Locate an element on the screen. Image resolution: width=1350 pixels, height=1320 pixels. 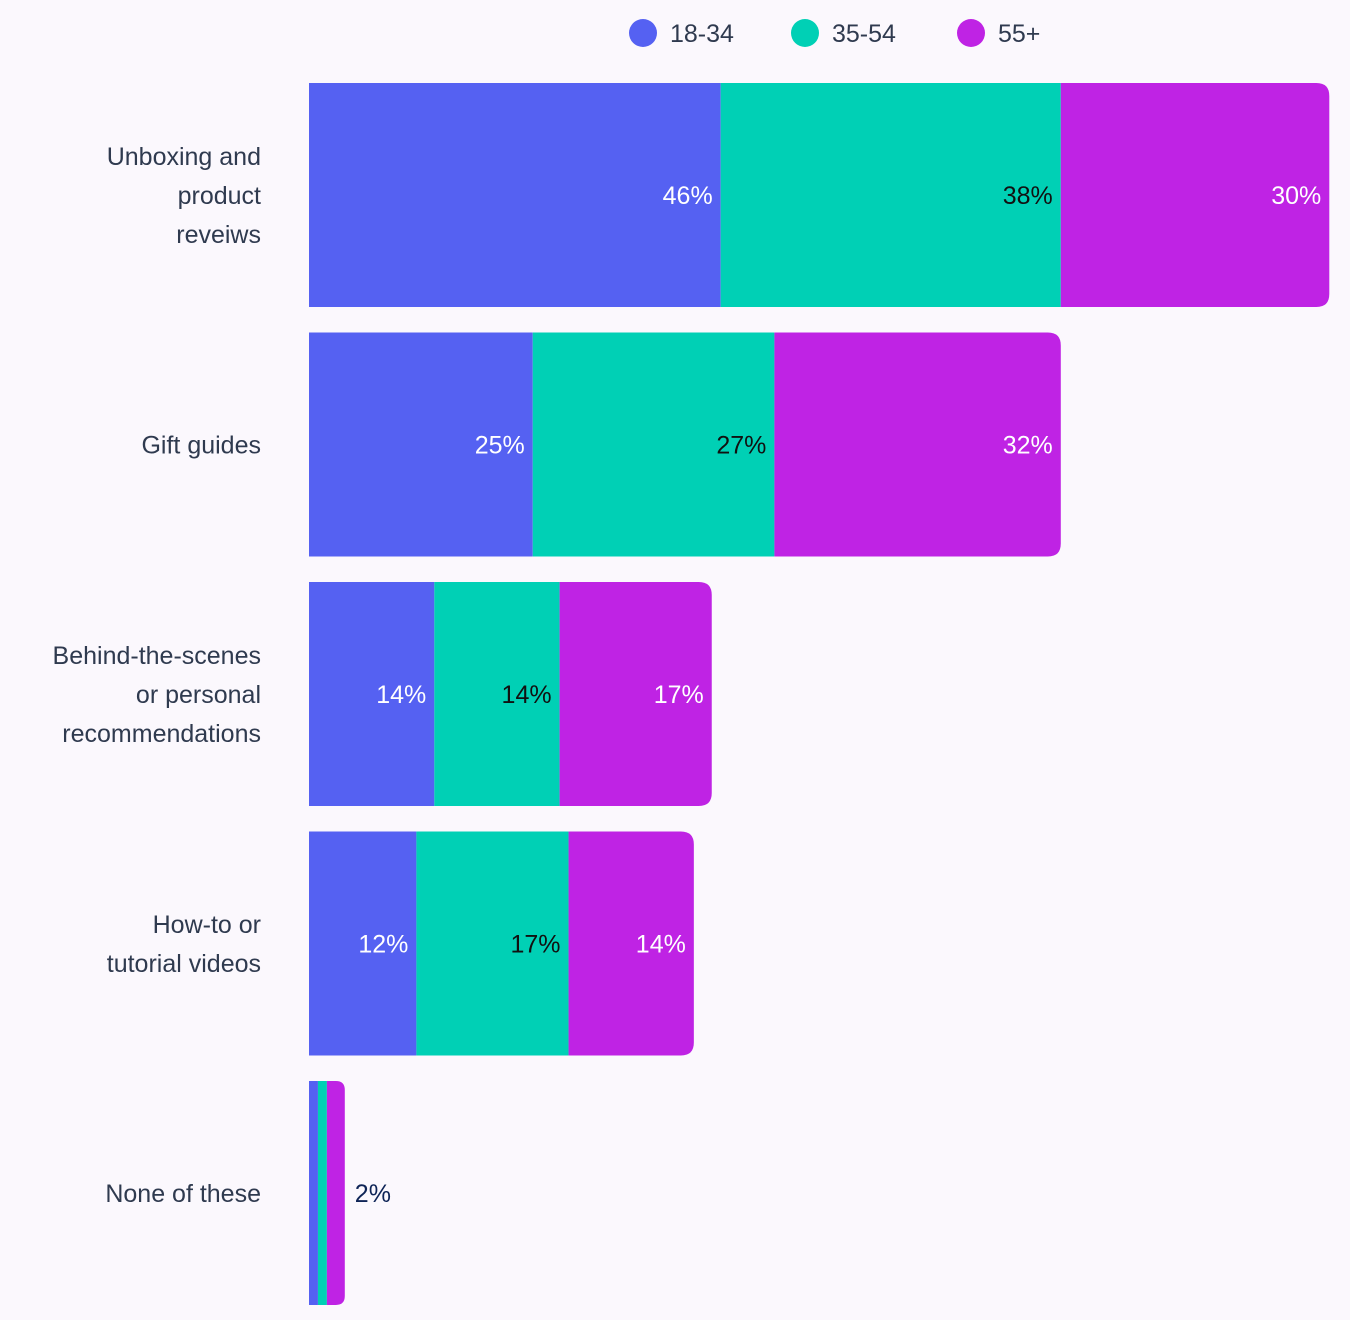
data-label: 25% is located at coordinates (500, 446).